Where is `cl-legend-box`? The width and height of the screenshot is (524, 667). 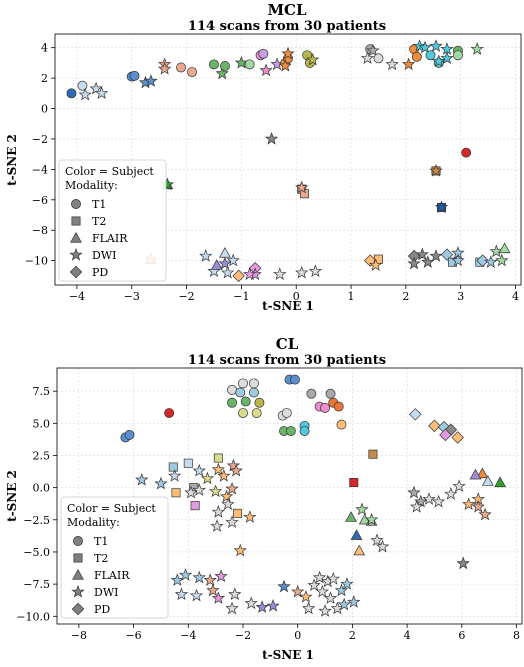
cl-legend-box is located at coordinates (114, 557).